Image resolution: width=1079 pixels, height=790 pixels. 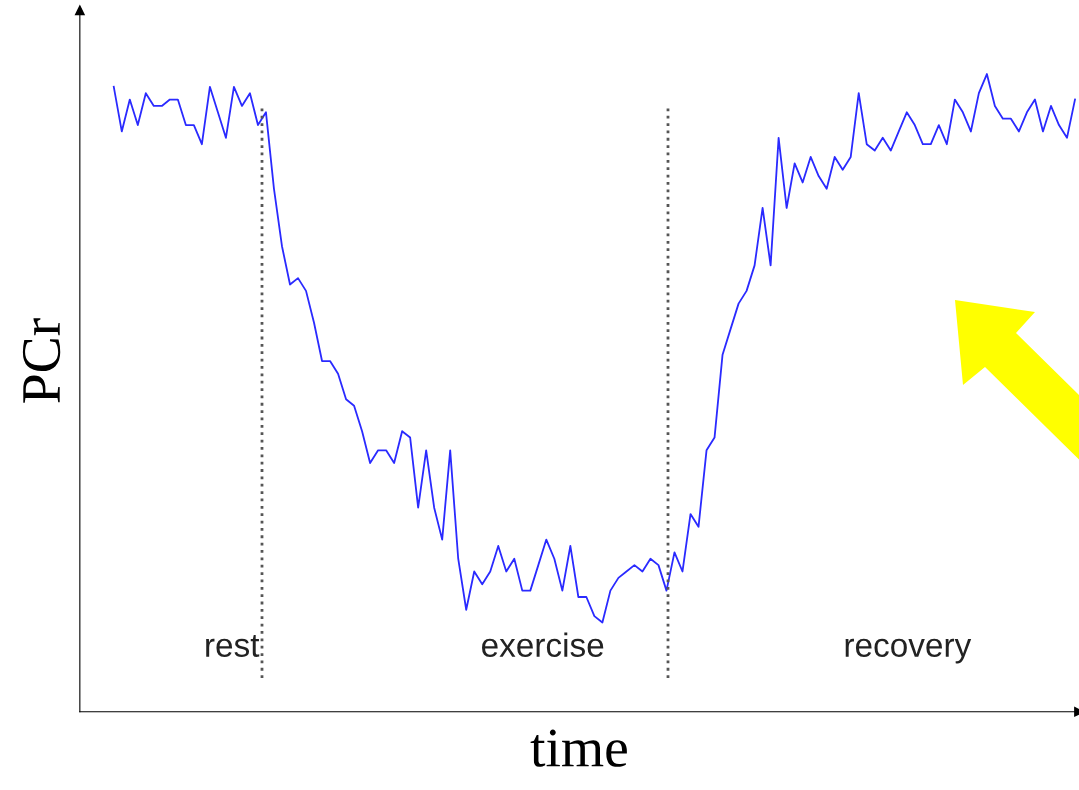 I want to click on annotation: recovery, so click(x=908, y=651).